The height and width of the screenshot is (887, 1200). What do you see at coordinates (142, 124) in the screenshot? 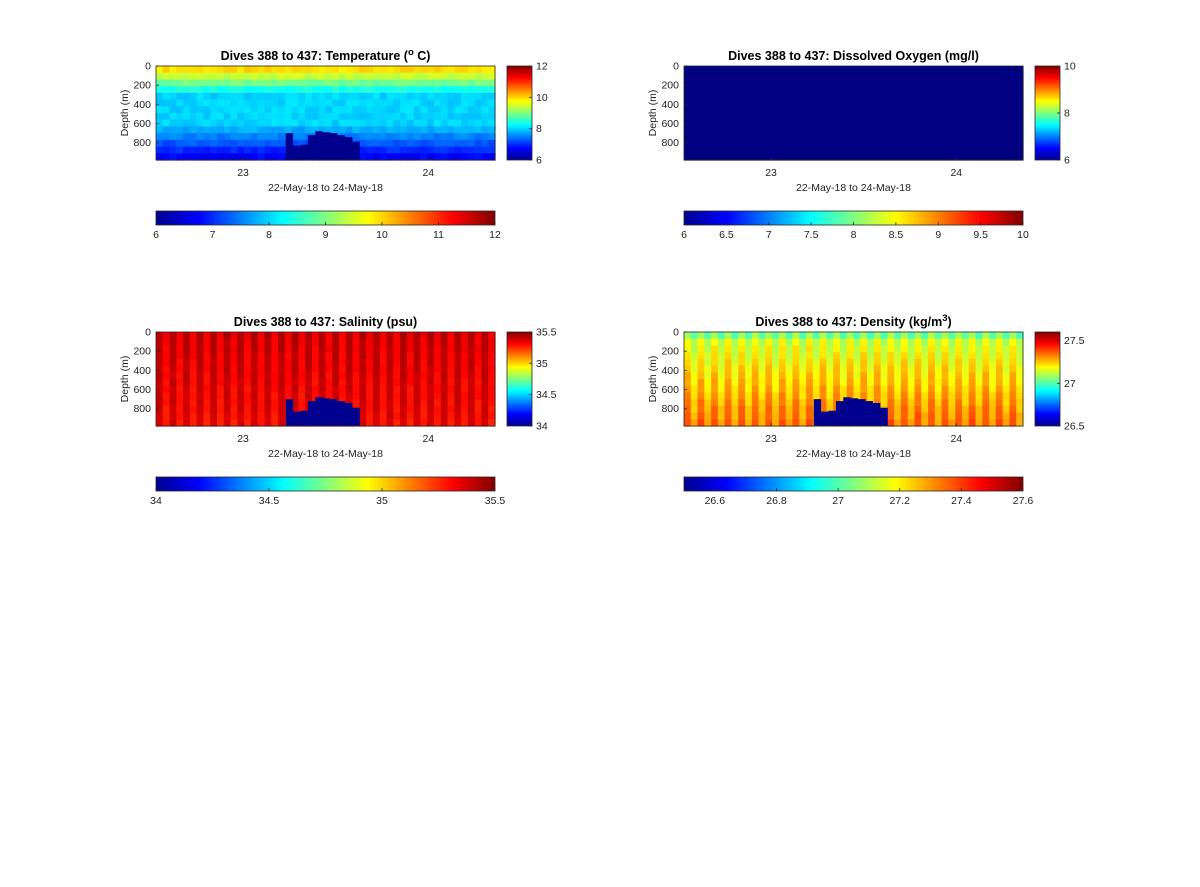
I see `y-tick-label: 600` at bounding box center [142, 124].